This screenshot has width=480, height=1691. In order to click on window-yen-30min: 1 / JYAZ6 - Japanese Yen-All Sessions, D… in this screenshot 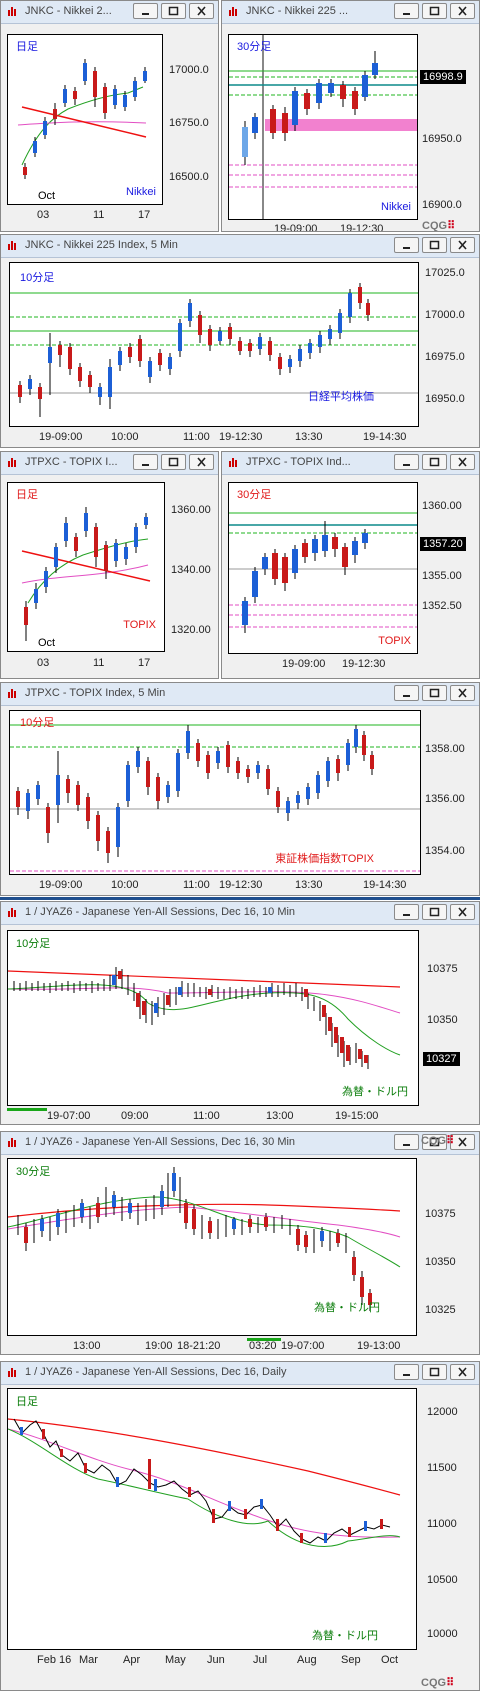, I will do `click(240, 1243)`.